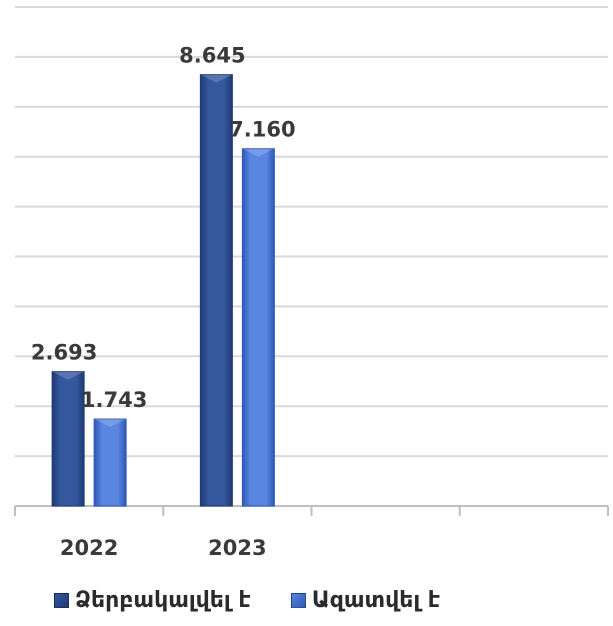 This screenshot has height=626, width=613. I want to click on x-tick-label: 2023, so click(237, 548).